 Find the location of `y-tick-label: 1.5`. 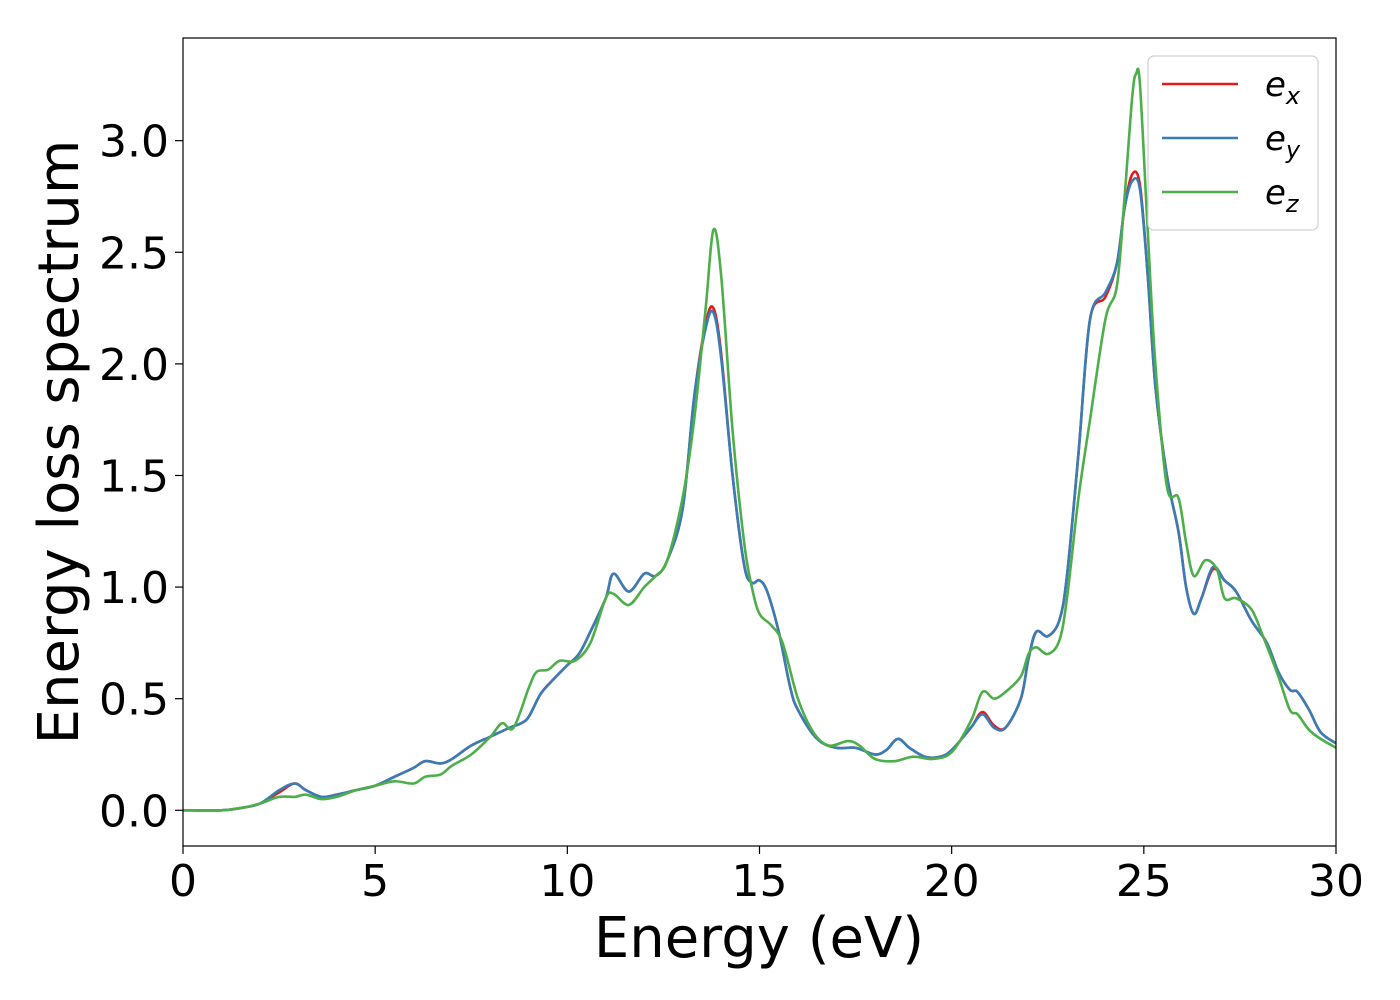

y-tick-label: 1.5 is located at coordinates (134, 476).